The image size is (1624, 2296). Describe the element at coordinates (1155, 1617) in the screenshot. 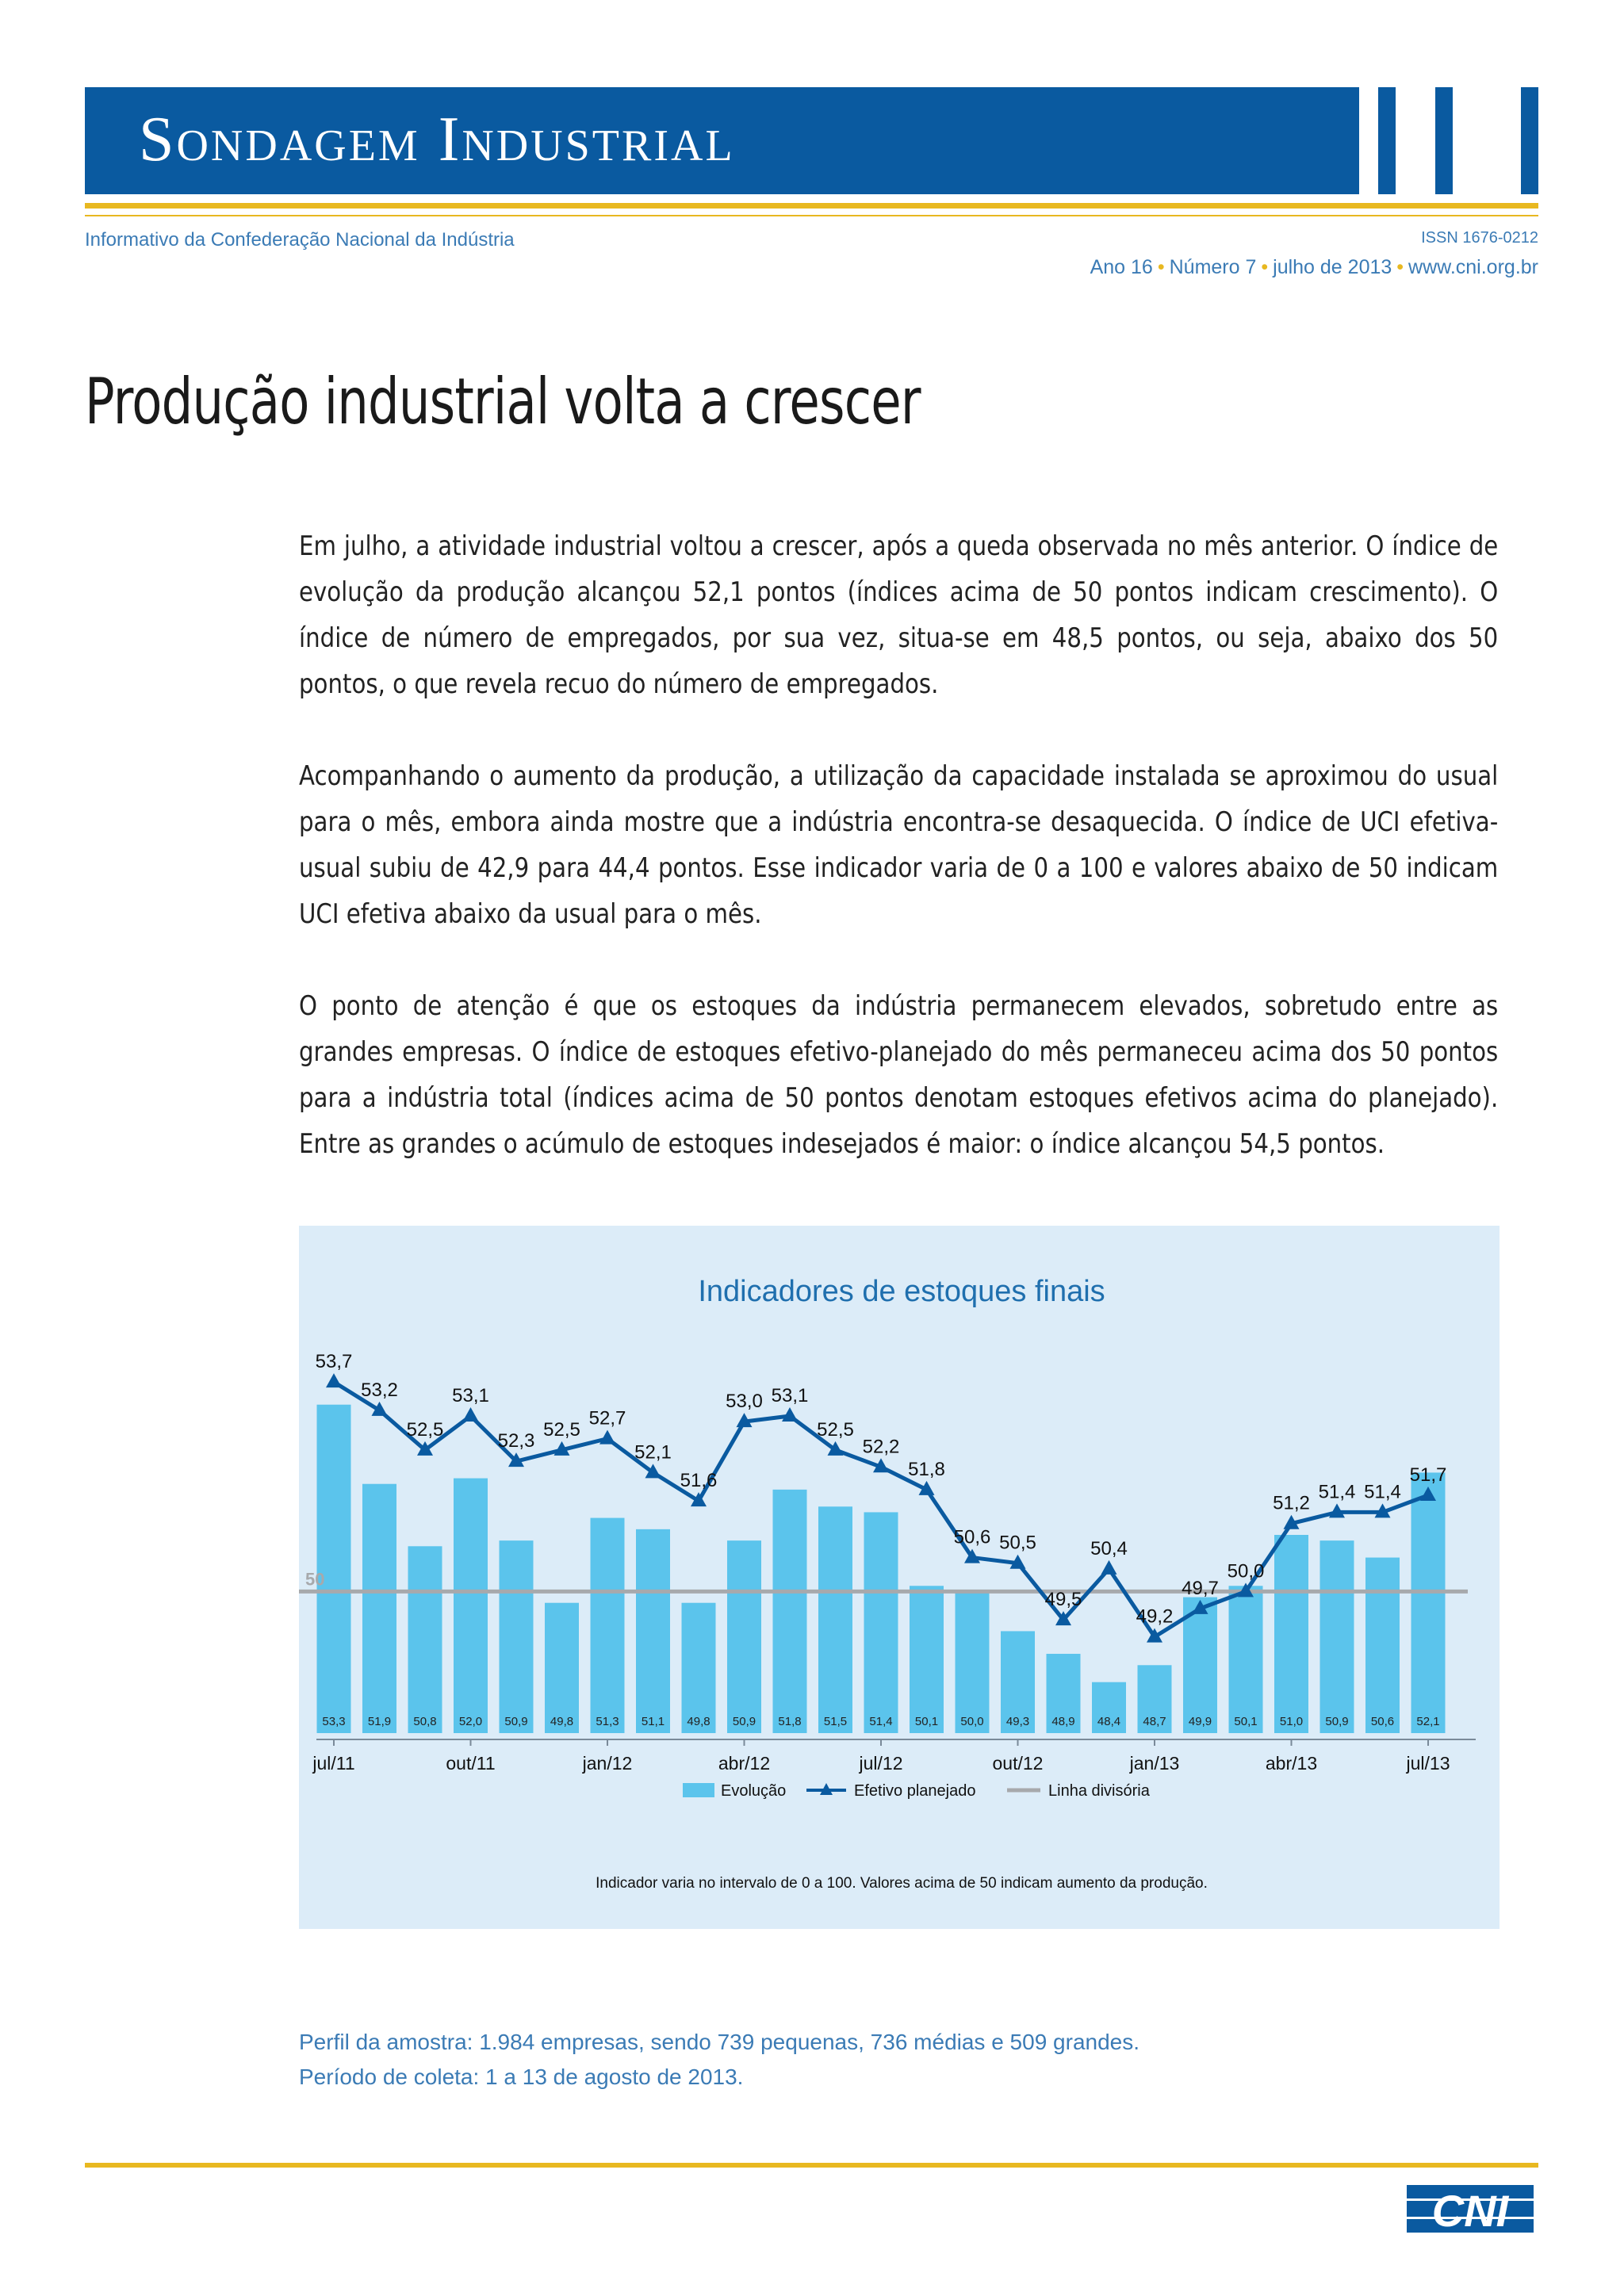

I see `line-value-label: 49,2` at that location.